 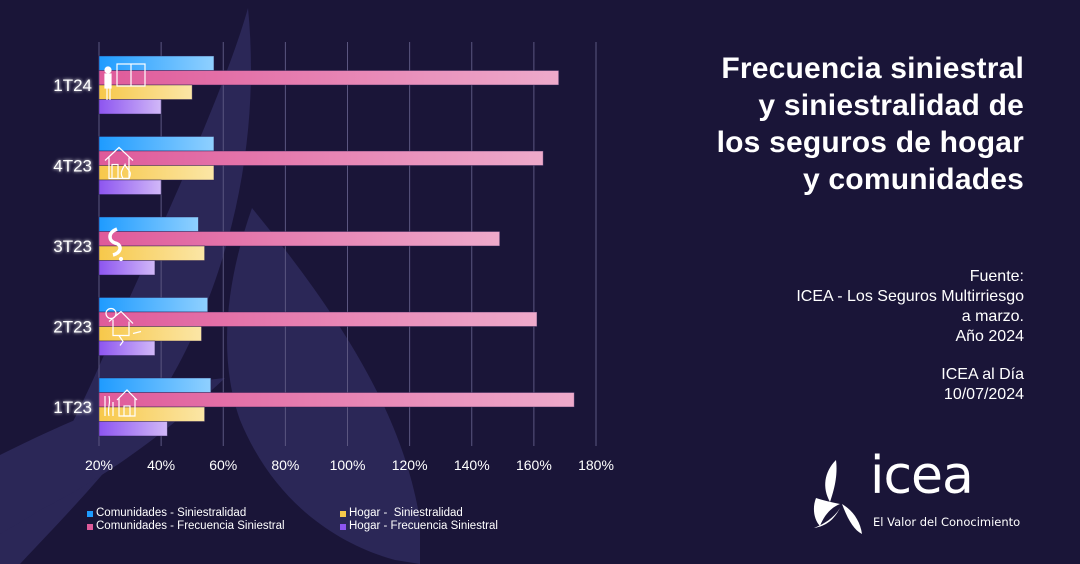 I want to click on x-tick-label: 20%, so click(x=99, y=465).